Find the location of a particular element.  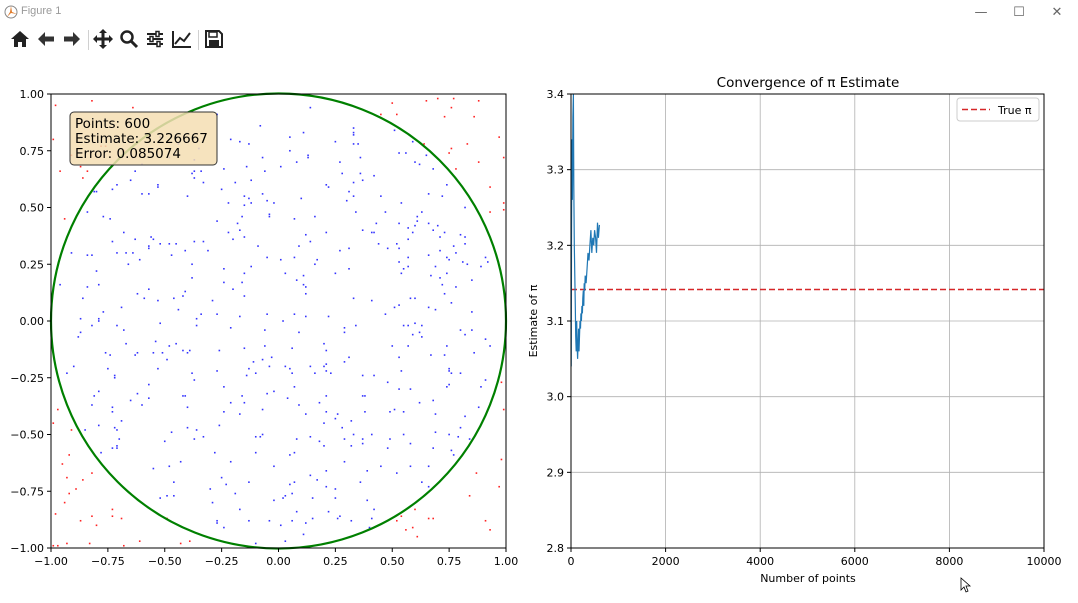

arrow-left-icon is located at coordinates (46, 39).